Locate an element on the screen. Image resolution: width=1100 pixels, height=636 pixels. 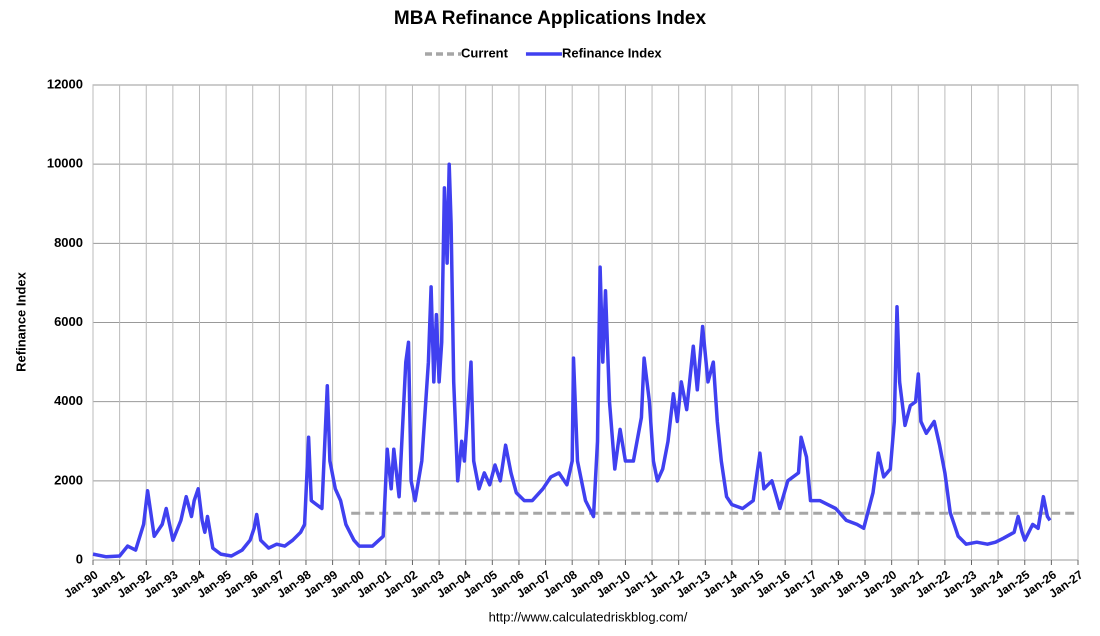
y-tick-label: 2000 is located at coordinates (68, 479).